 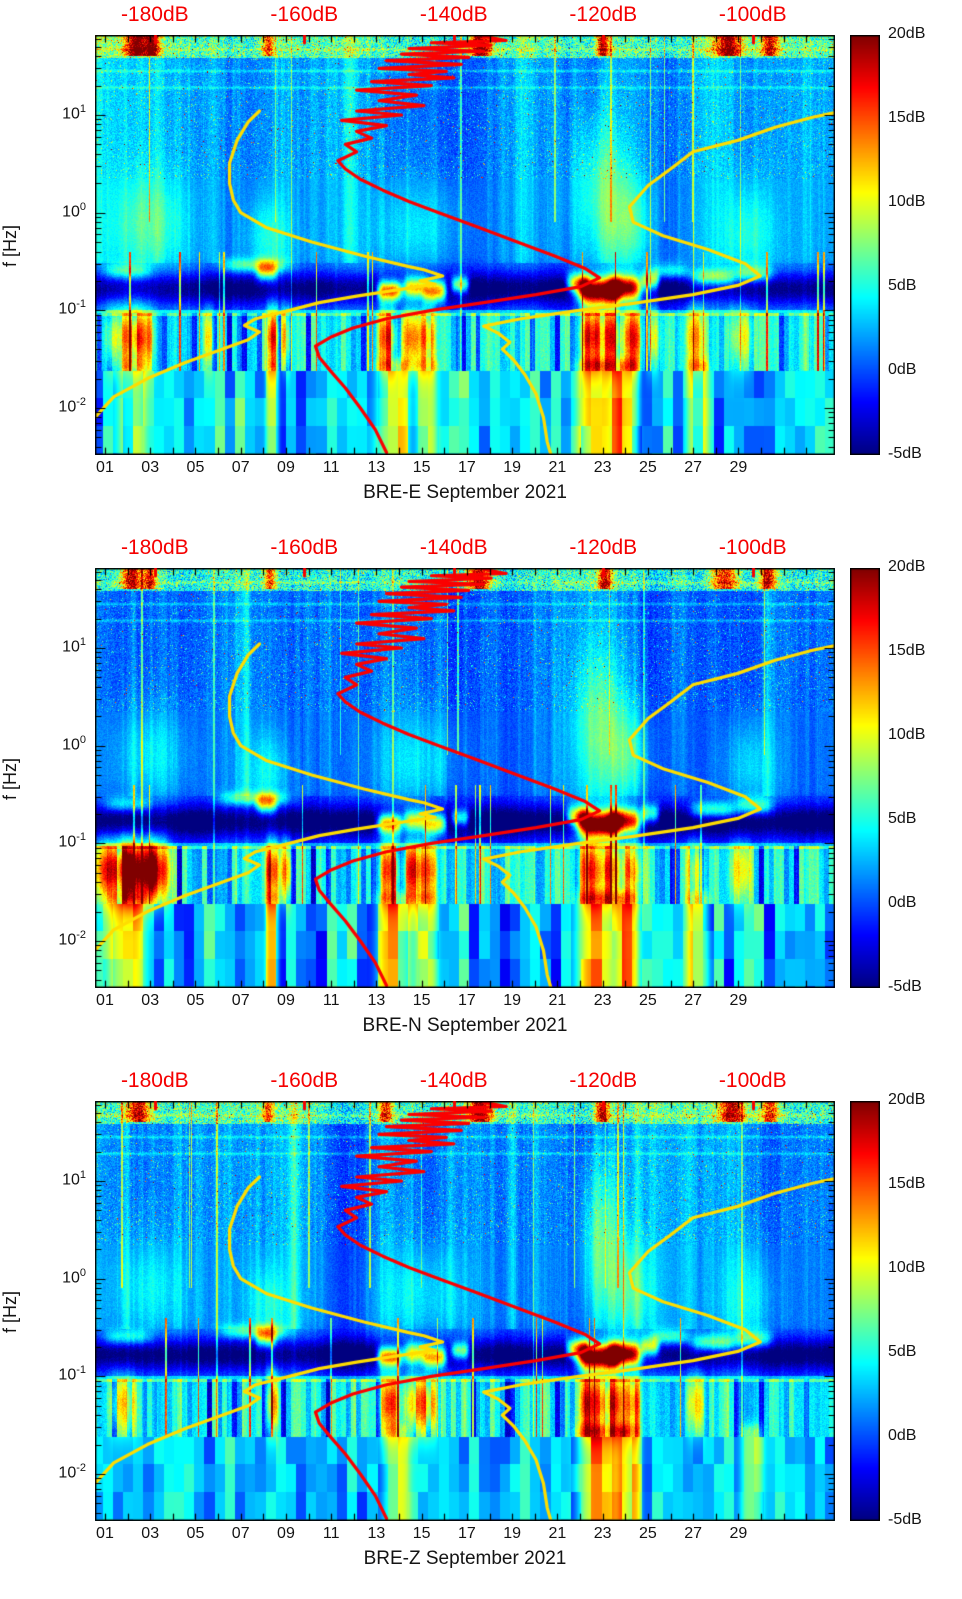 What do you see at coordinates (465, 1025) in the screenshot?
I see `panel-title: BRE-N September 2021` at bounding box center [465, 1025].